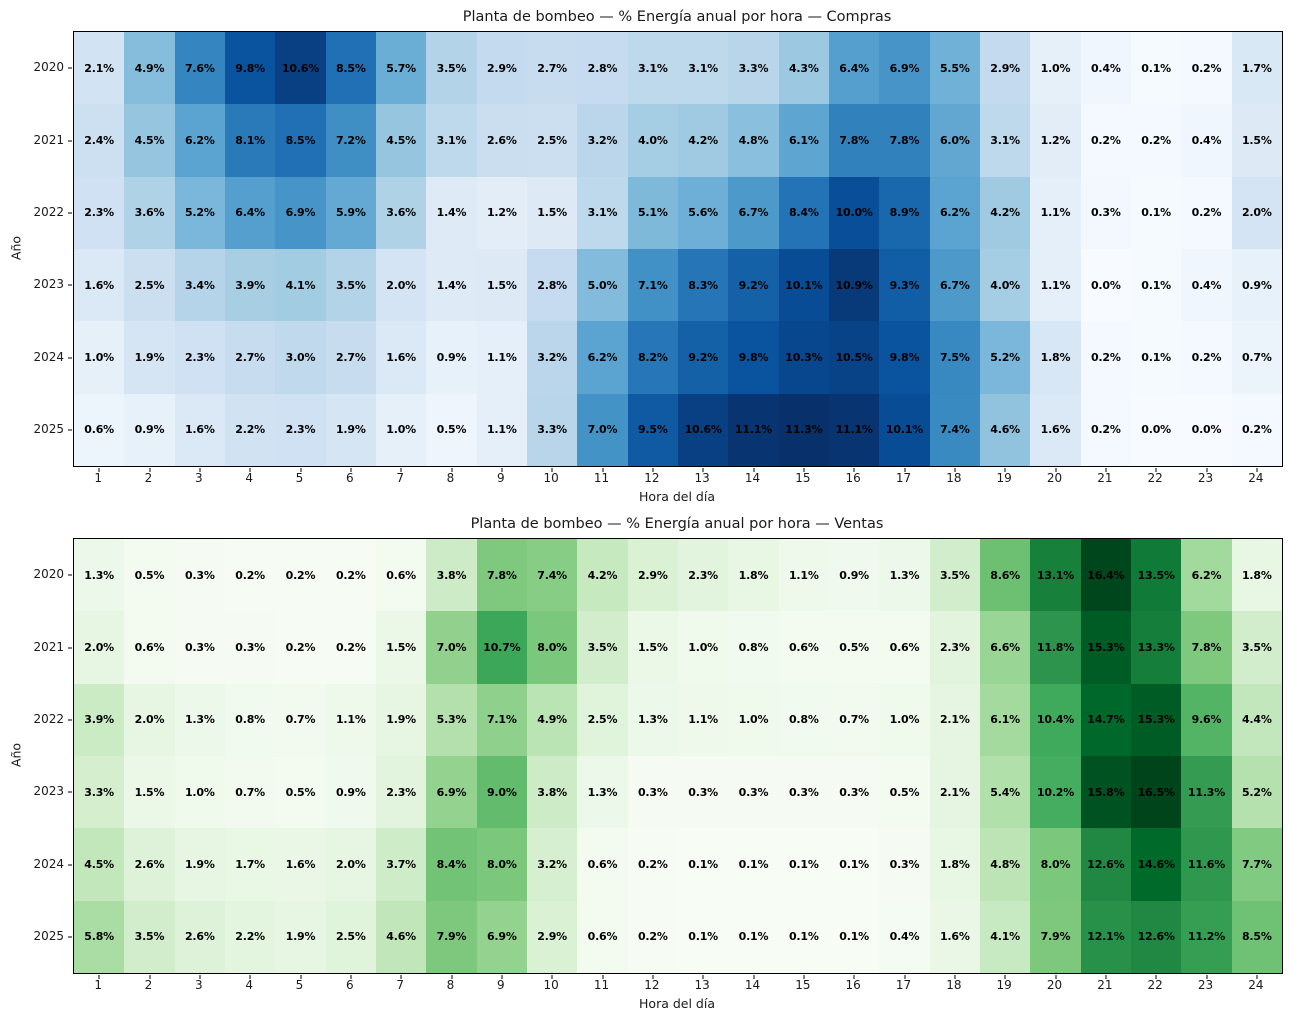 The height and width of the screenshot is (1030, 1289). I want to click on heatmap-cell: 2.1%, so click(99, 68).